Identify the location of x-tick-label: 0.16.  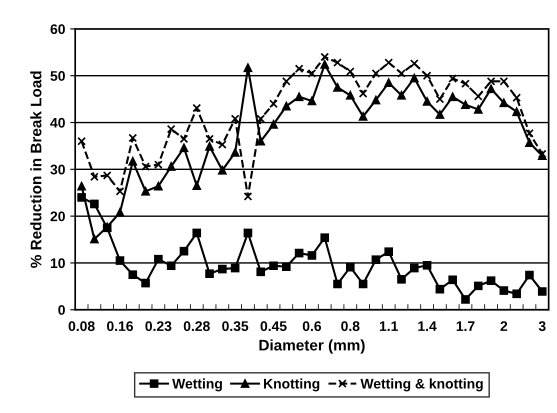
(120, 326).